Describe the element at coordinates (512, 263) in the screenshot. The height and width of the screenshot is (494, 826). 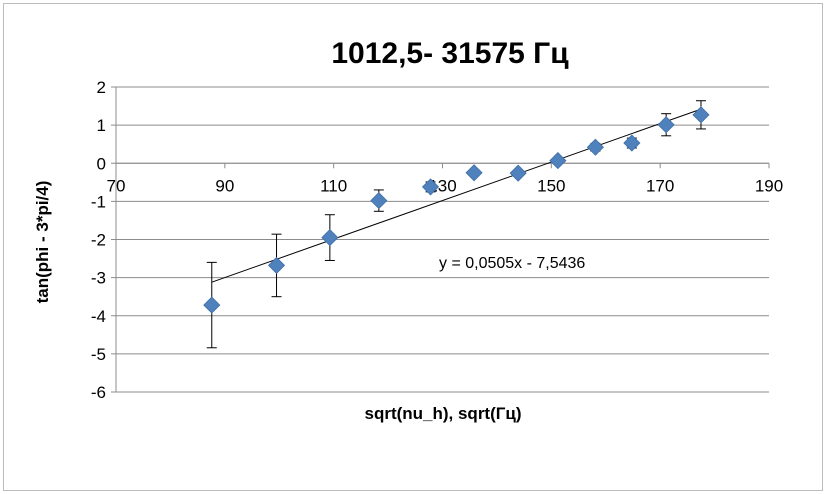
I see `trendline-equation: y = 0,0505x - 7,5436` at that location.